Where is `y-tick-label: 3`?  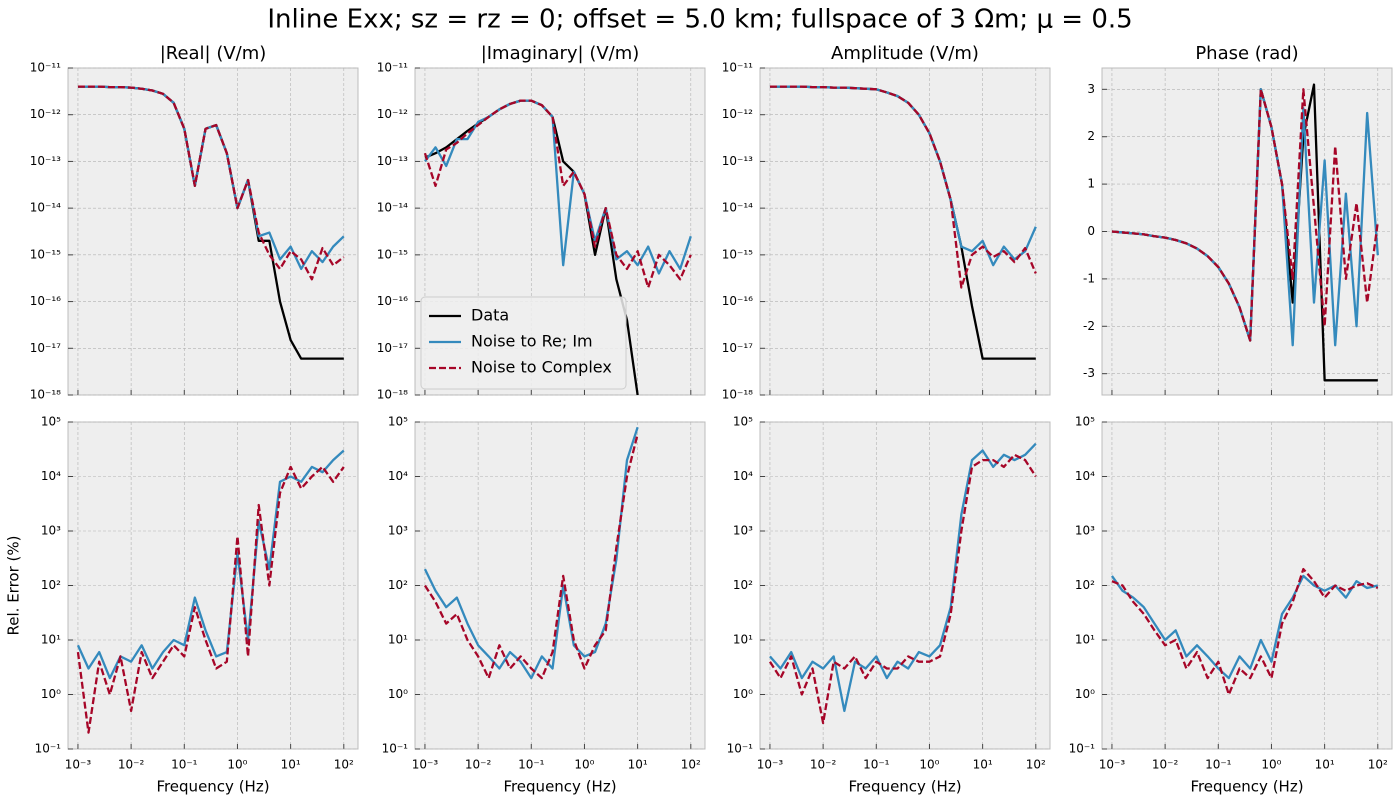
y-tick-label: 3 is located at coordinates (1091, 89).